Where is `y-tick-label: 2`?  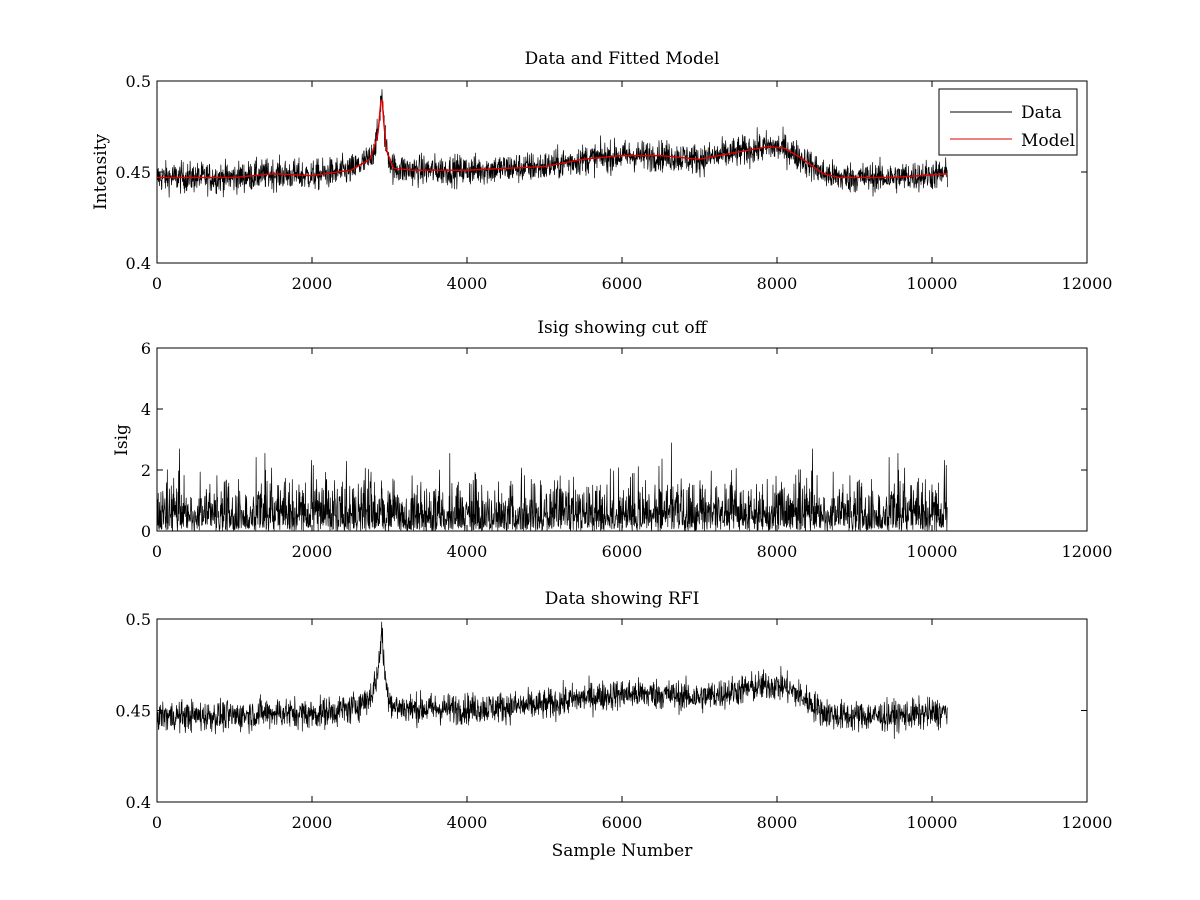
y-tick-label: 2 is located at coordinates (146, 470).